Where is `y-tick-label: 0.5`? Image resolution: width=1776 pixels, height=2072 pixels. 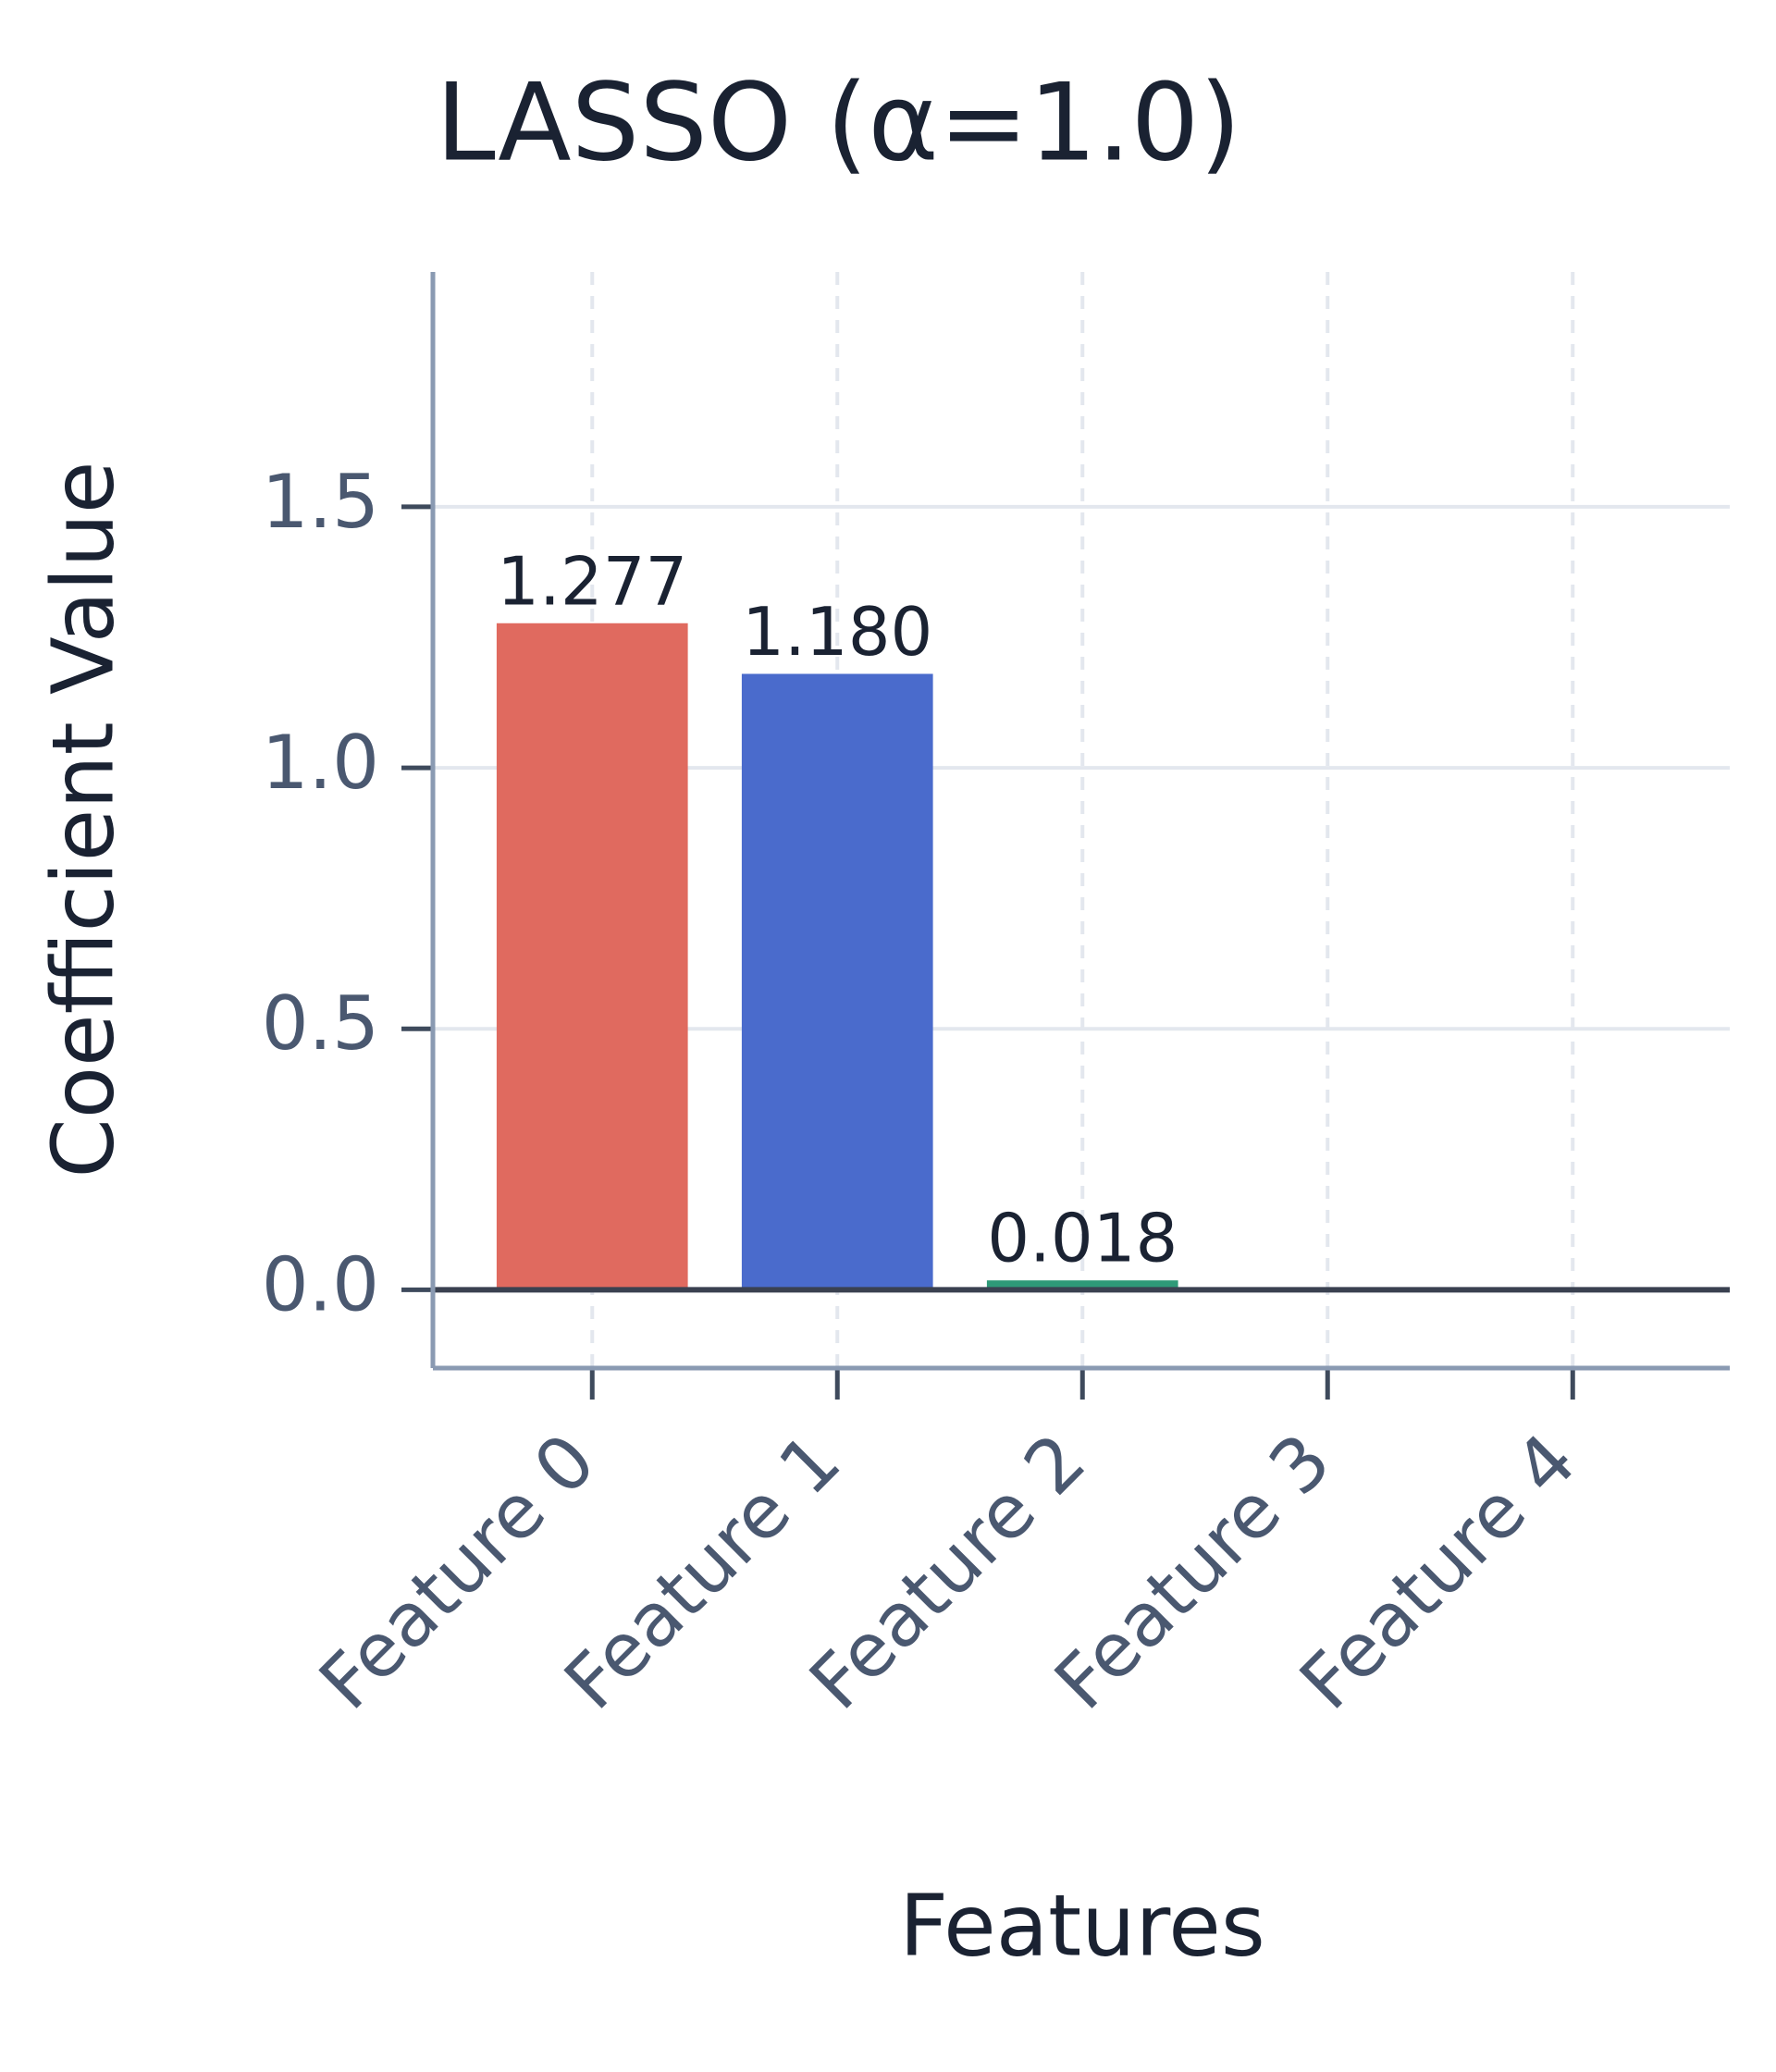
y-tick-label: 0.5 is located at coordinates (321, 1023).